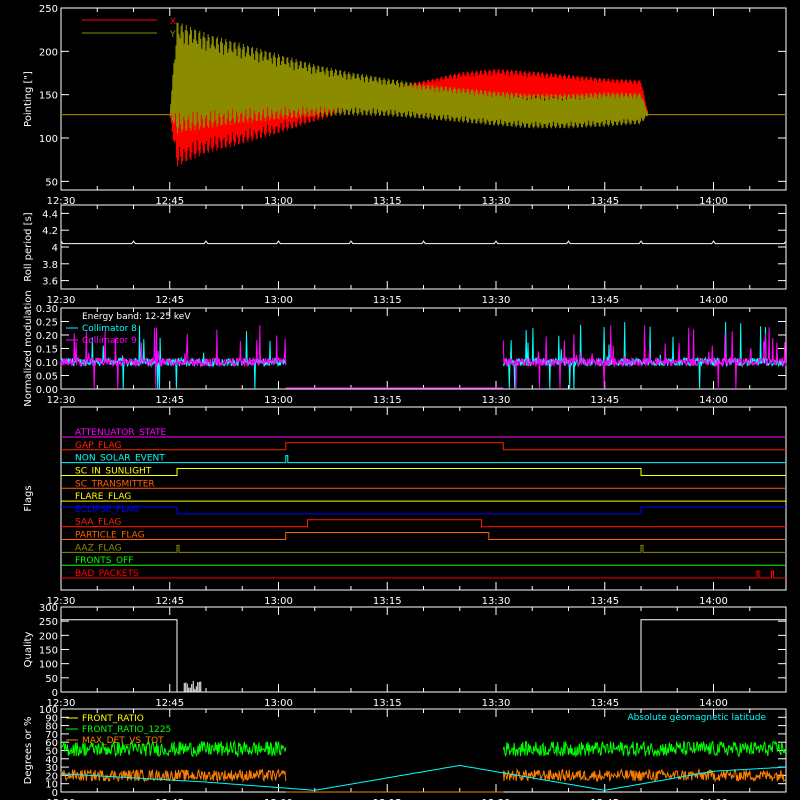 This screenshot has width=800, height=800. I want to click on panel-1-xtick-label-1: 12:45, so click(169, 300).